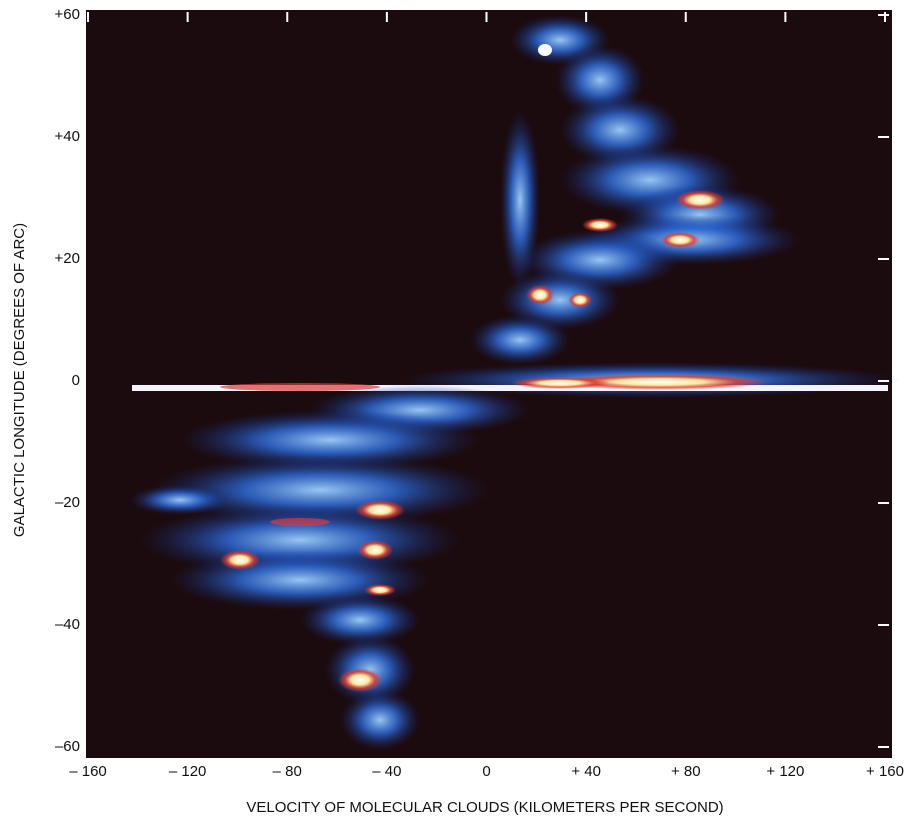 The width and height of the screenshot is (906, 819). Describe the element at coordinates (885, 771) in the screenshot. I see `x-tick-label: + 160` at that location.